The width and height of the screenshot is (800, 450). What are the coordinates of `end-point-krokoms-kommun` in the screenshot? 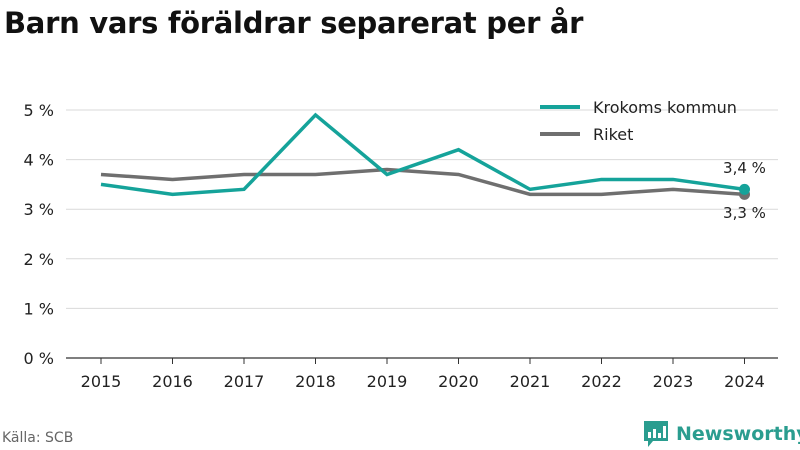 It's located at (744, 189).